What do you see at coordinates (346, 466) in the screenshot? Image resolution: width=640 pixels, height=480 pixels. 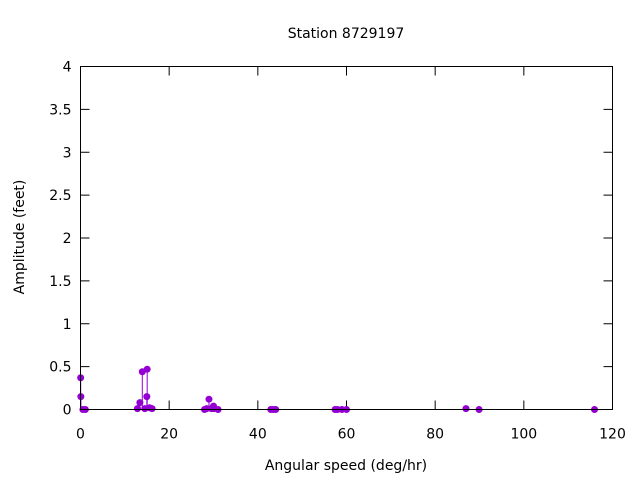 I see `x-axis-label: Angular speed (deg/hr)` at bounding box center [346, 466].